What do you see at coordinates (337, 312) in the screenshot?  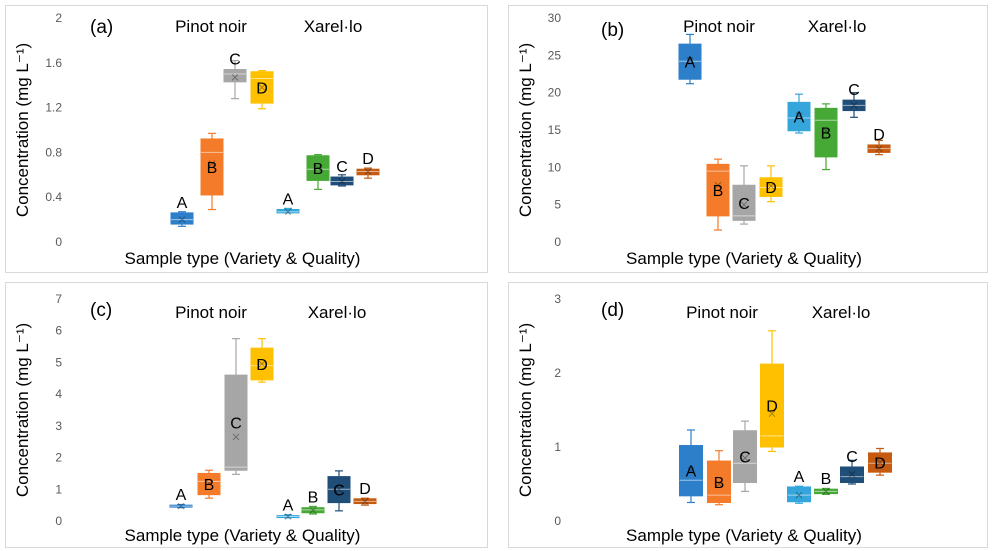 I see `variety-label: Xarel·lo` at bounding box center [337, 312].